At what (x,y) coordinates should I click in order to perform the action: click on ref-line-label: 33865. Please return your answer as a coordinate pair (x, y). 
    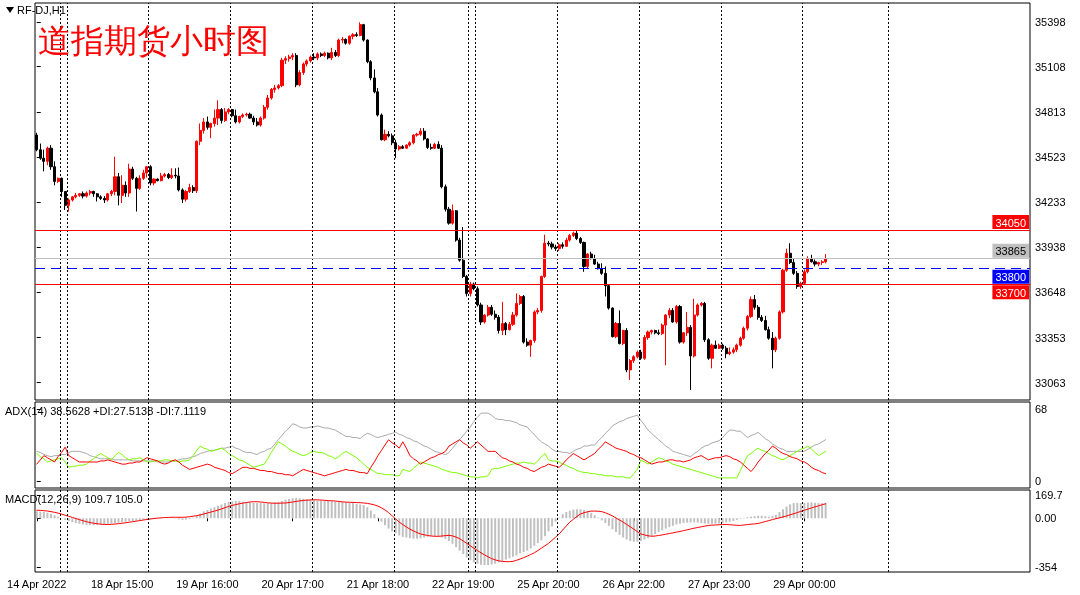
    Looking at the image, I should click on (1010, 251).